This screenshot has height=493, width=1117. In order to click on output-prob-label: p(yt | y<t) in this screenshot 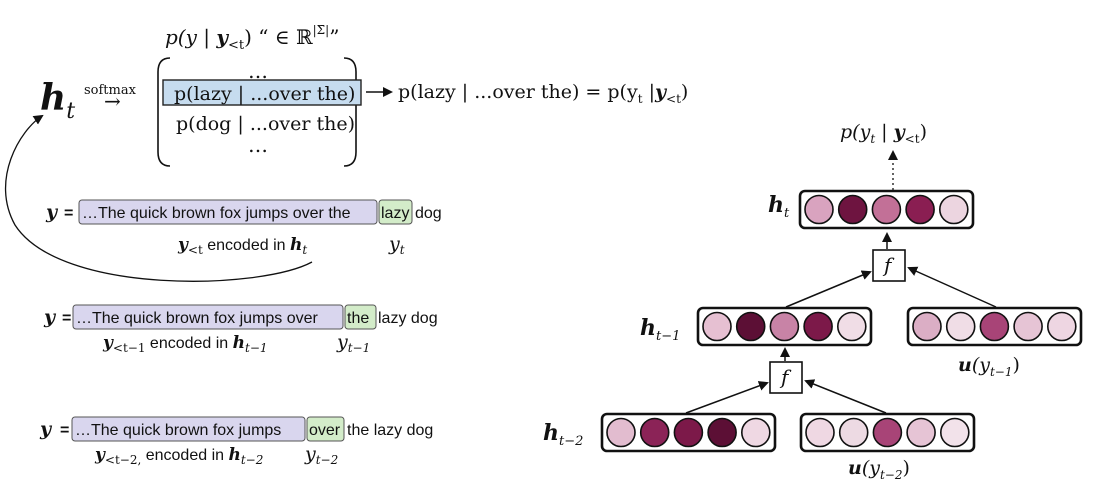, I will do `click(883, 133)`.